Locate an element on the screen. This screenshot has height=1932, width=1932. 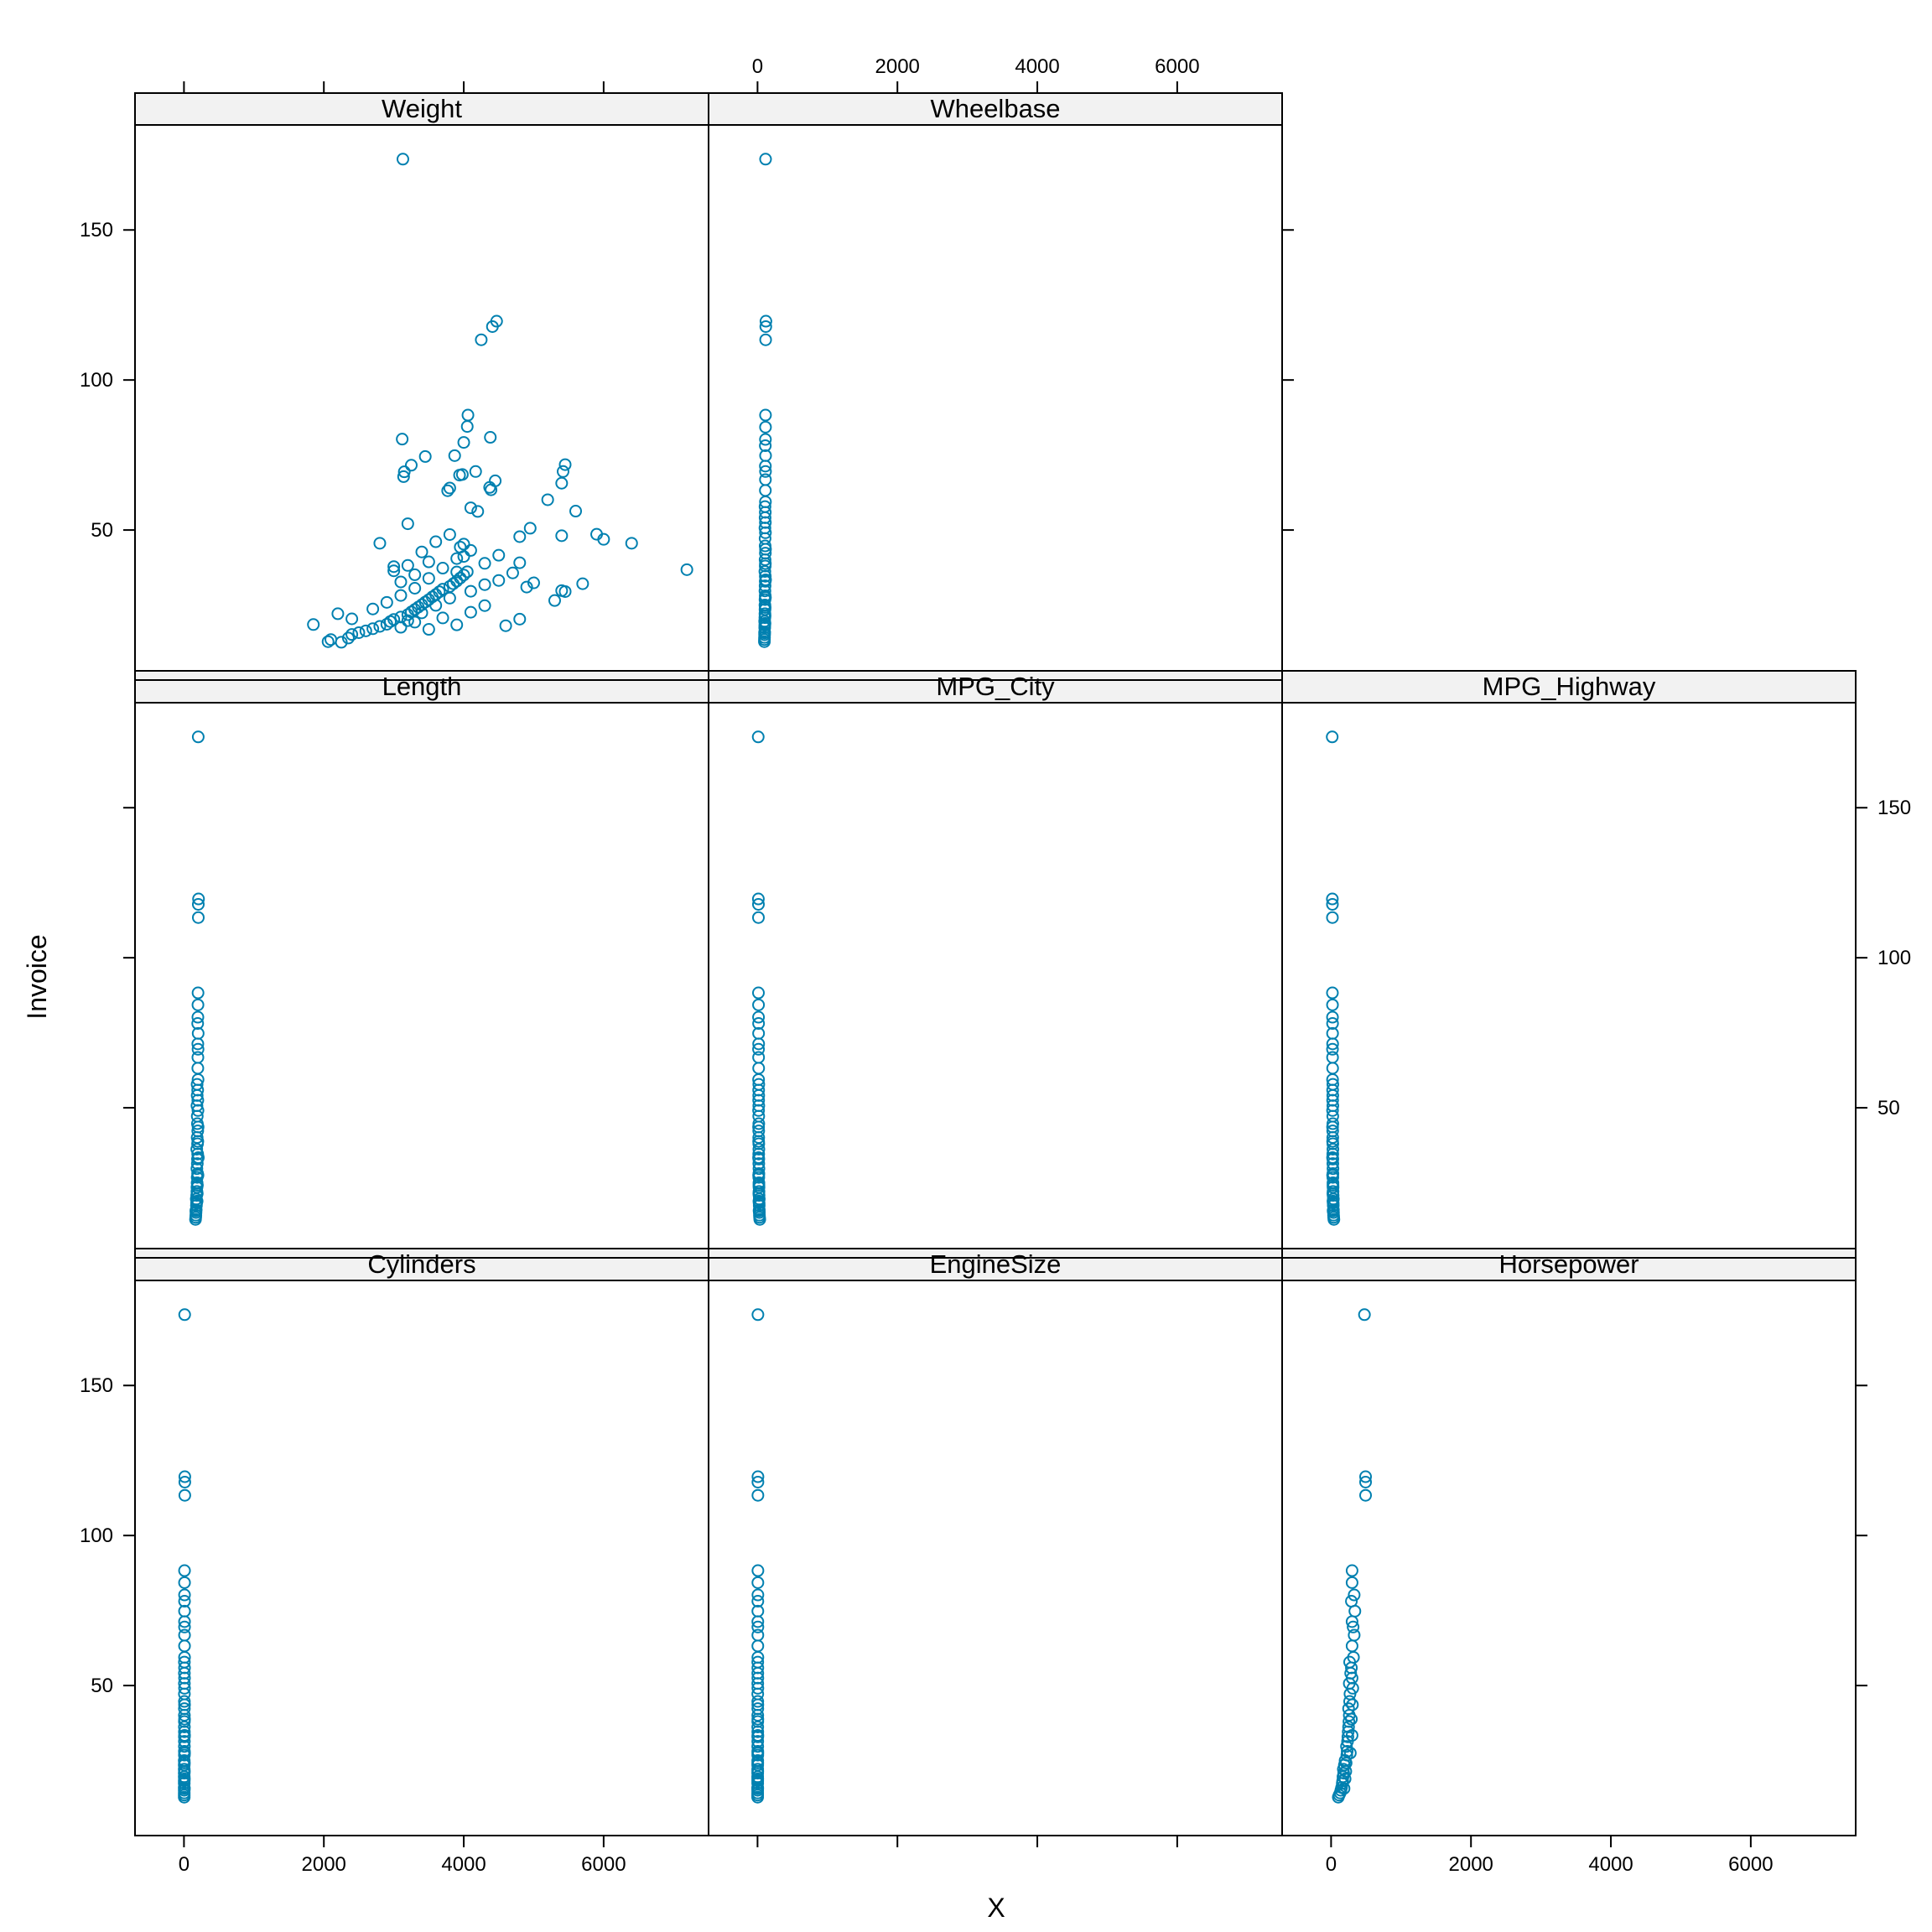
y-tick-label: 150 is located at coordinates (1894, 808).